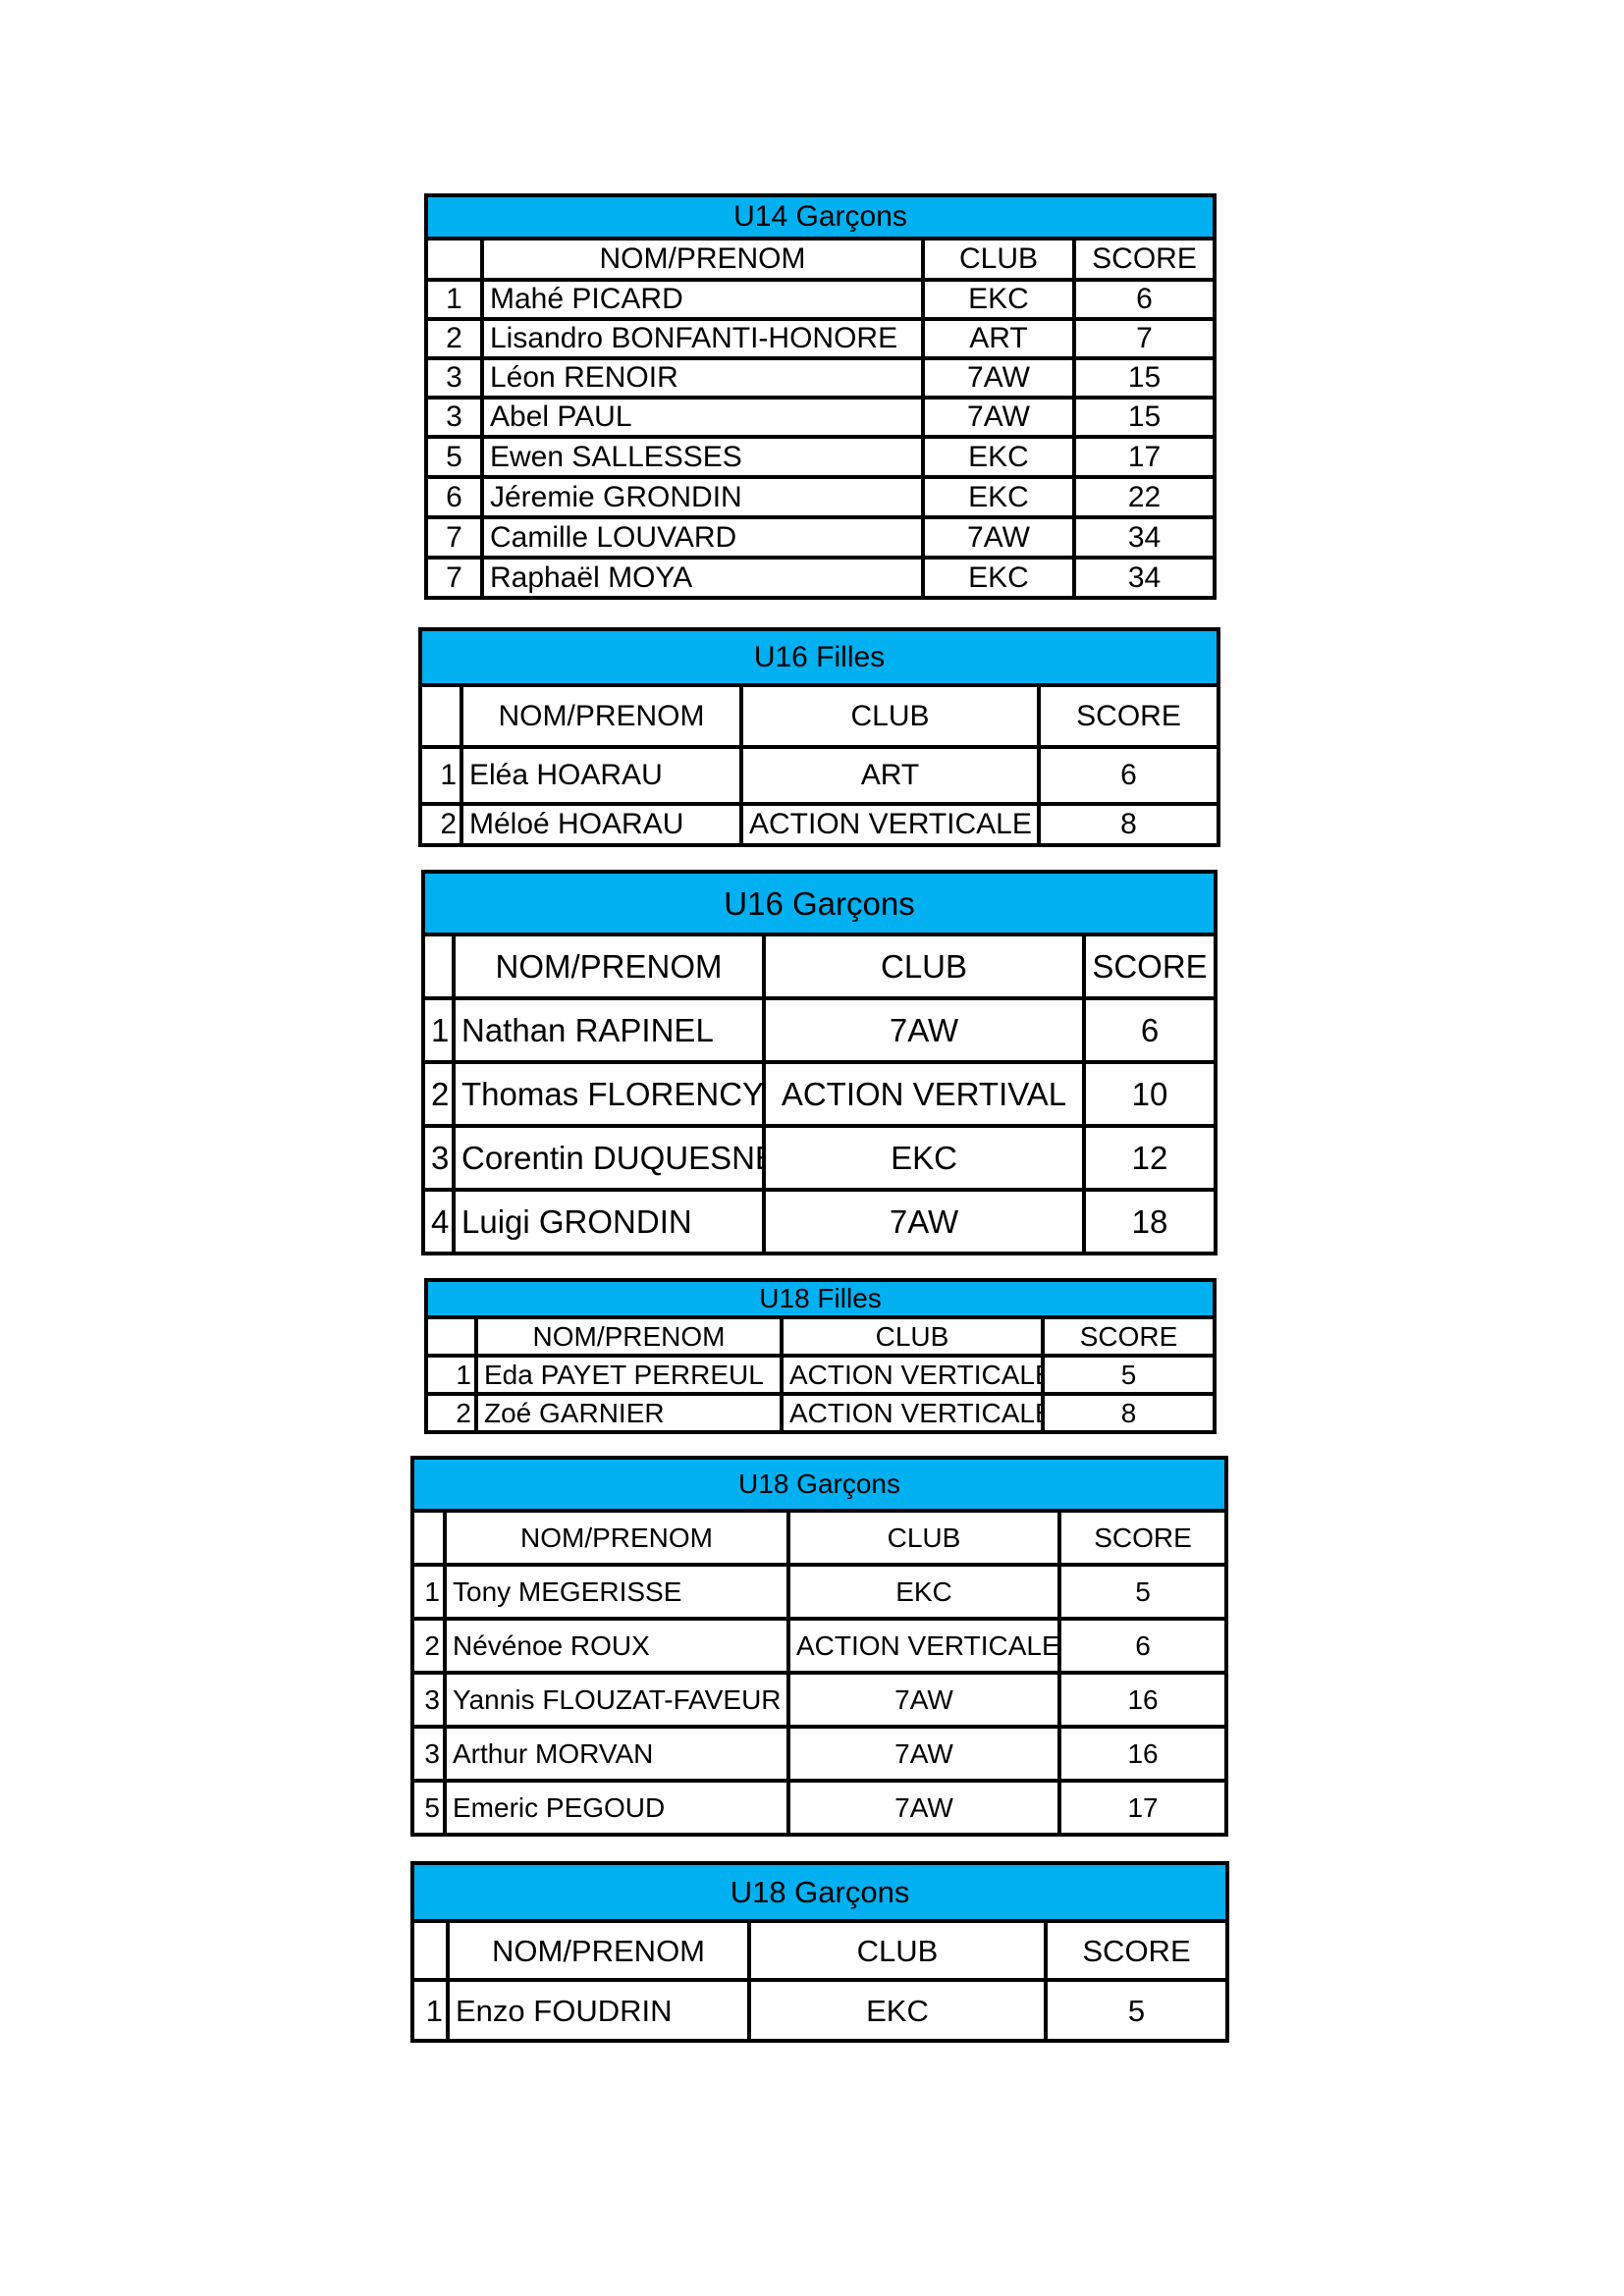  What do you see at coordinates (702, 537) in the screenshot?
I see `name-cell: Camille LOUVARD` at bounding box center [702, 537].